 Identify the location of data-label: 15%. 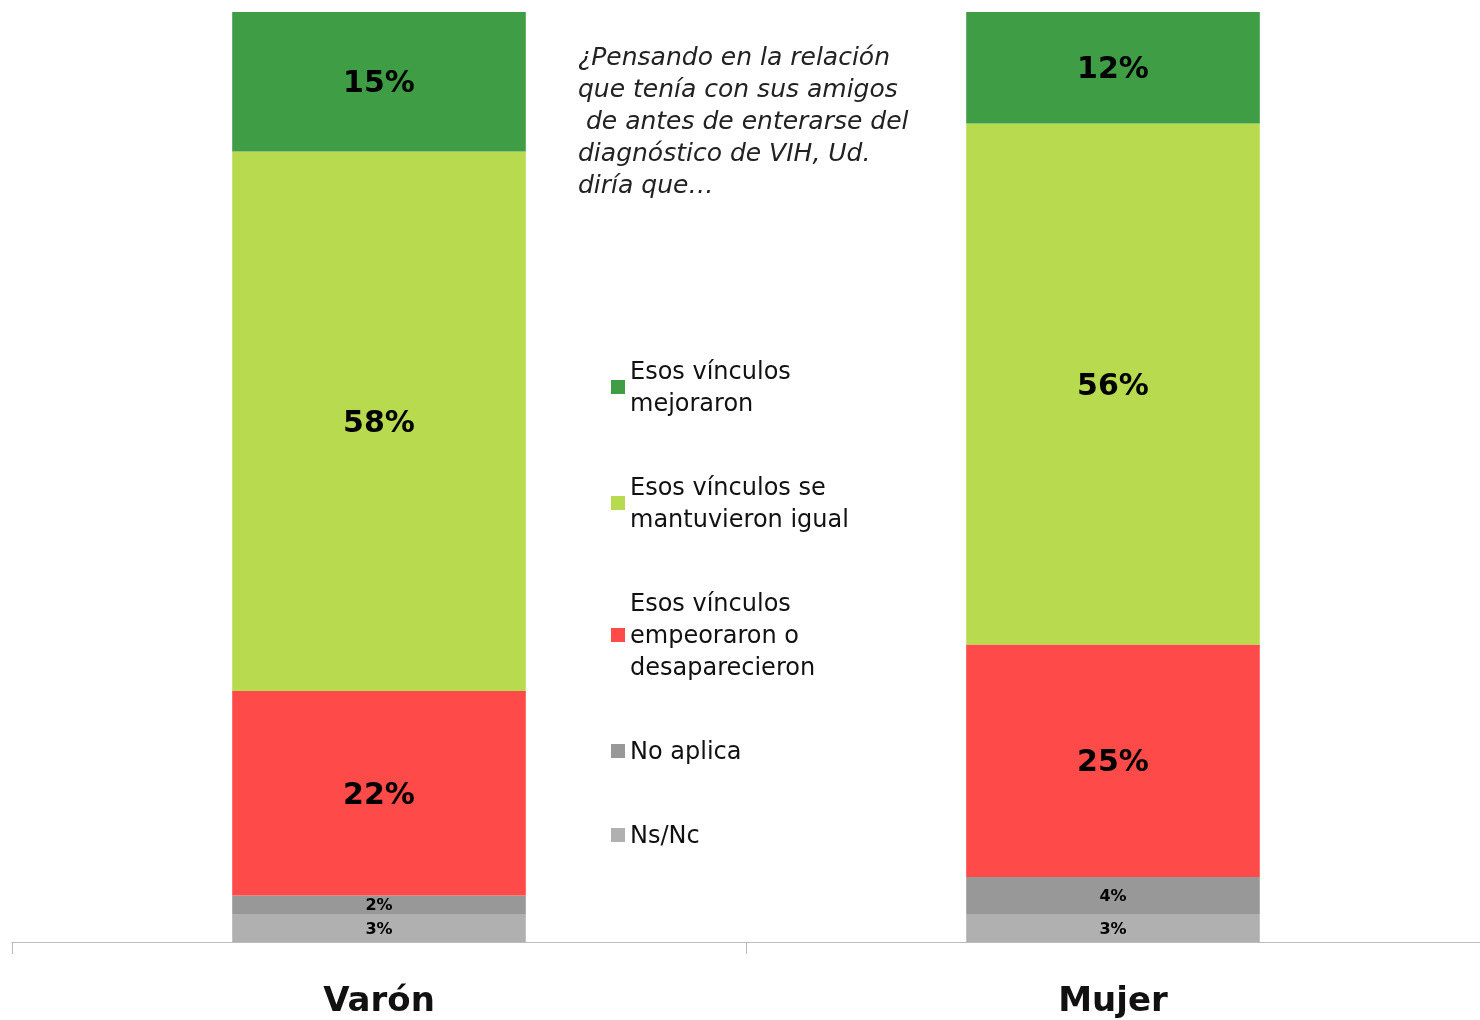
(379, 82).